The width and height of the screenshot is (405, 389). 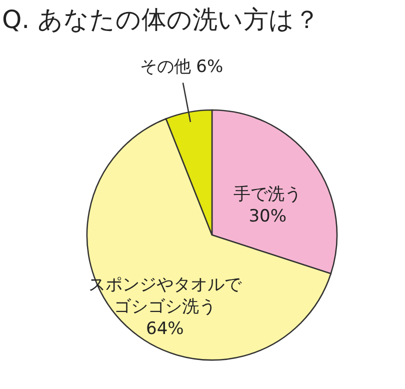 I want to click on data-label: 30%, so click(x=267, y=216).